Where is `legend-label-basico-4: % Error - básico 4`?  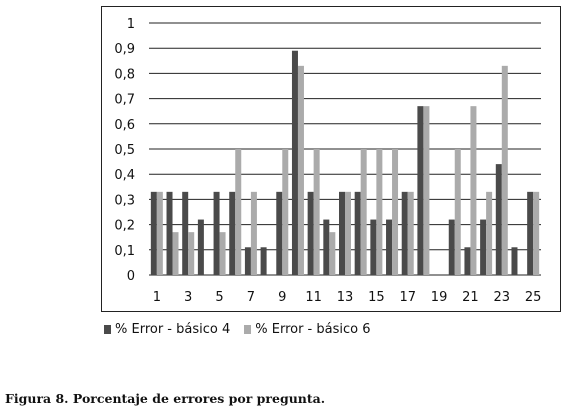 legend-label-basico-4: % Error - básico 4 is located at coordinates (173, 329).